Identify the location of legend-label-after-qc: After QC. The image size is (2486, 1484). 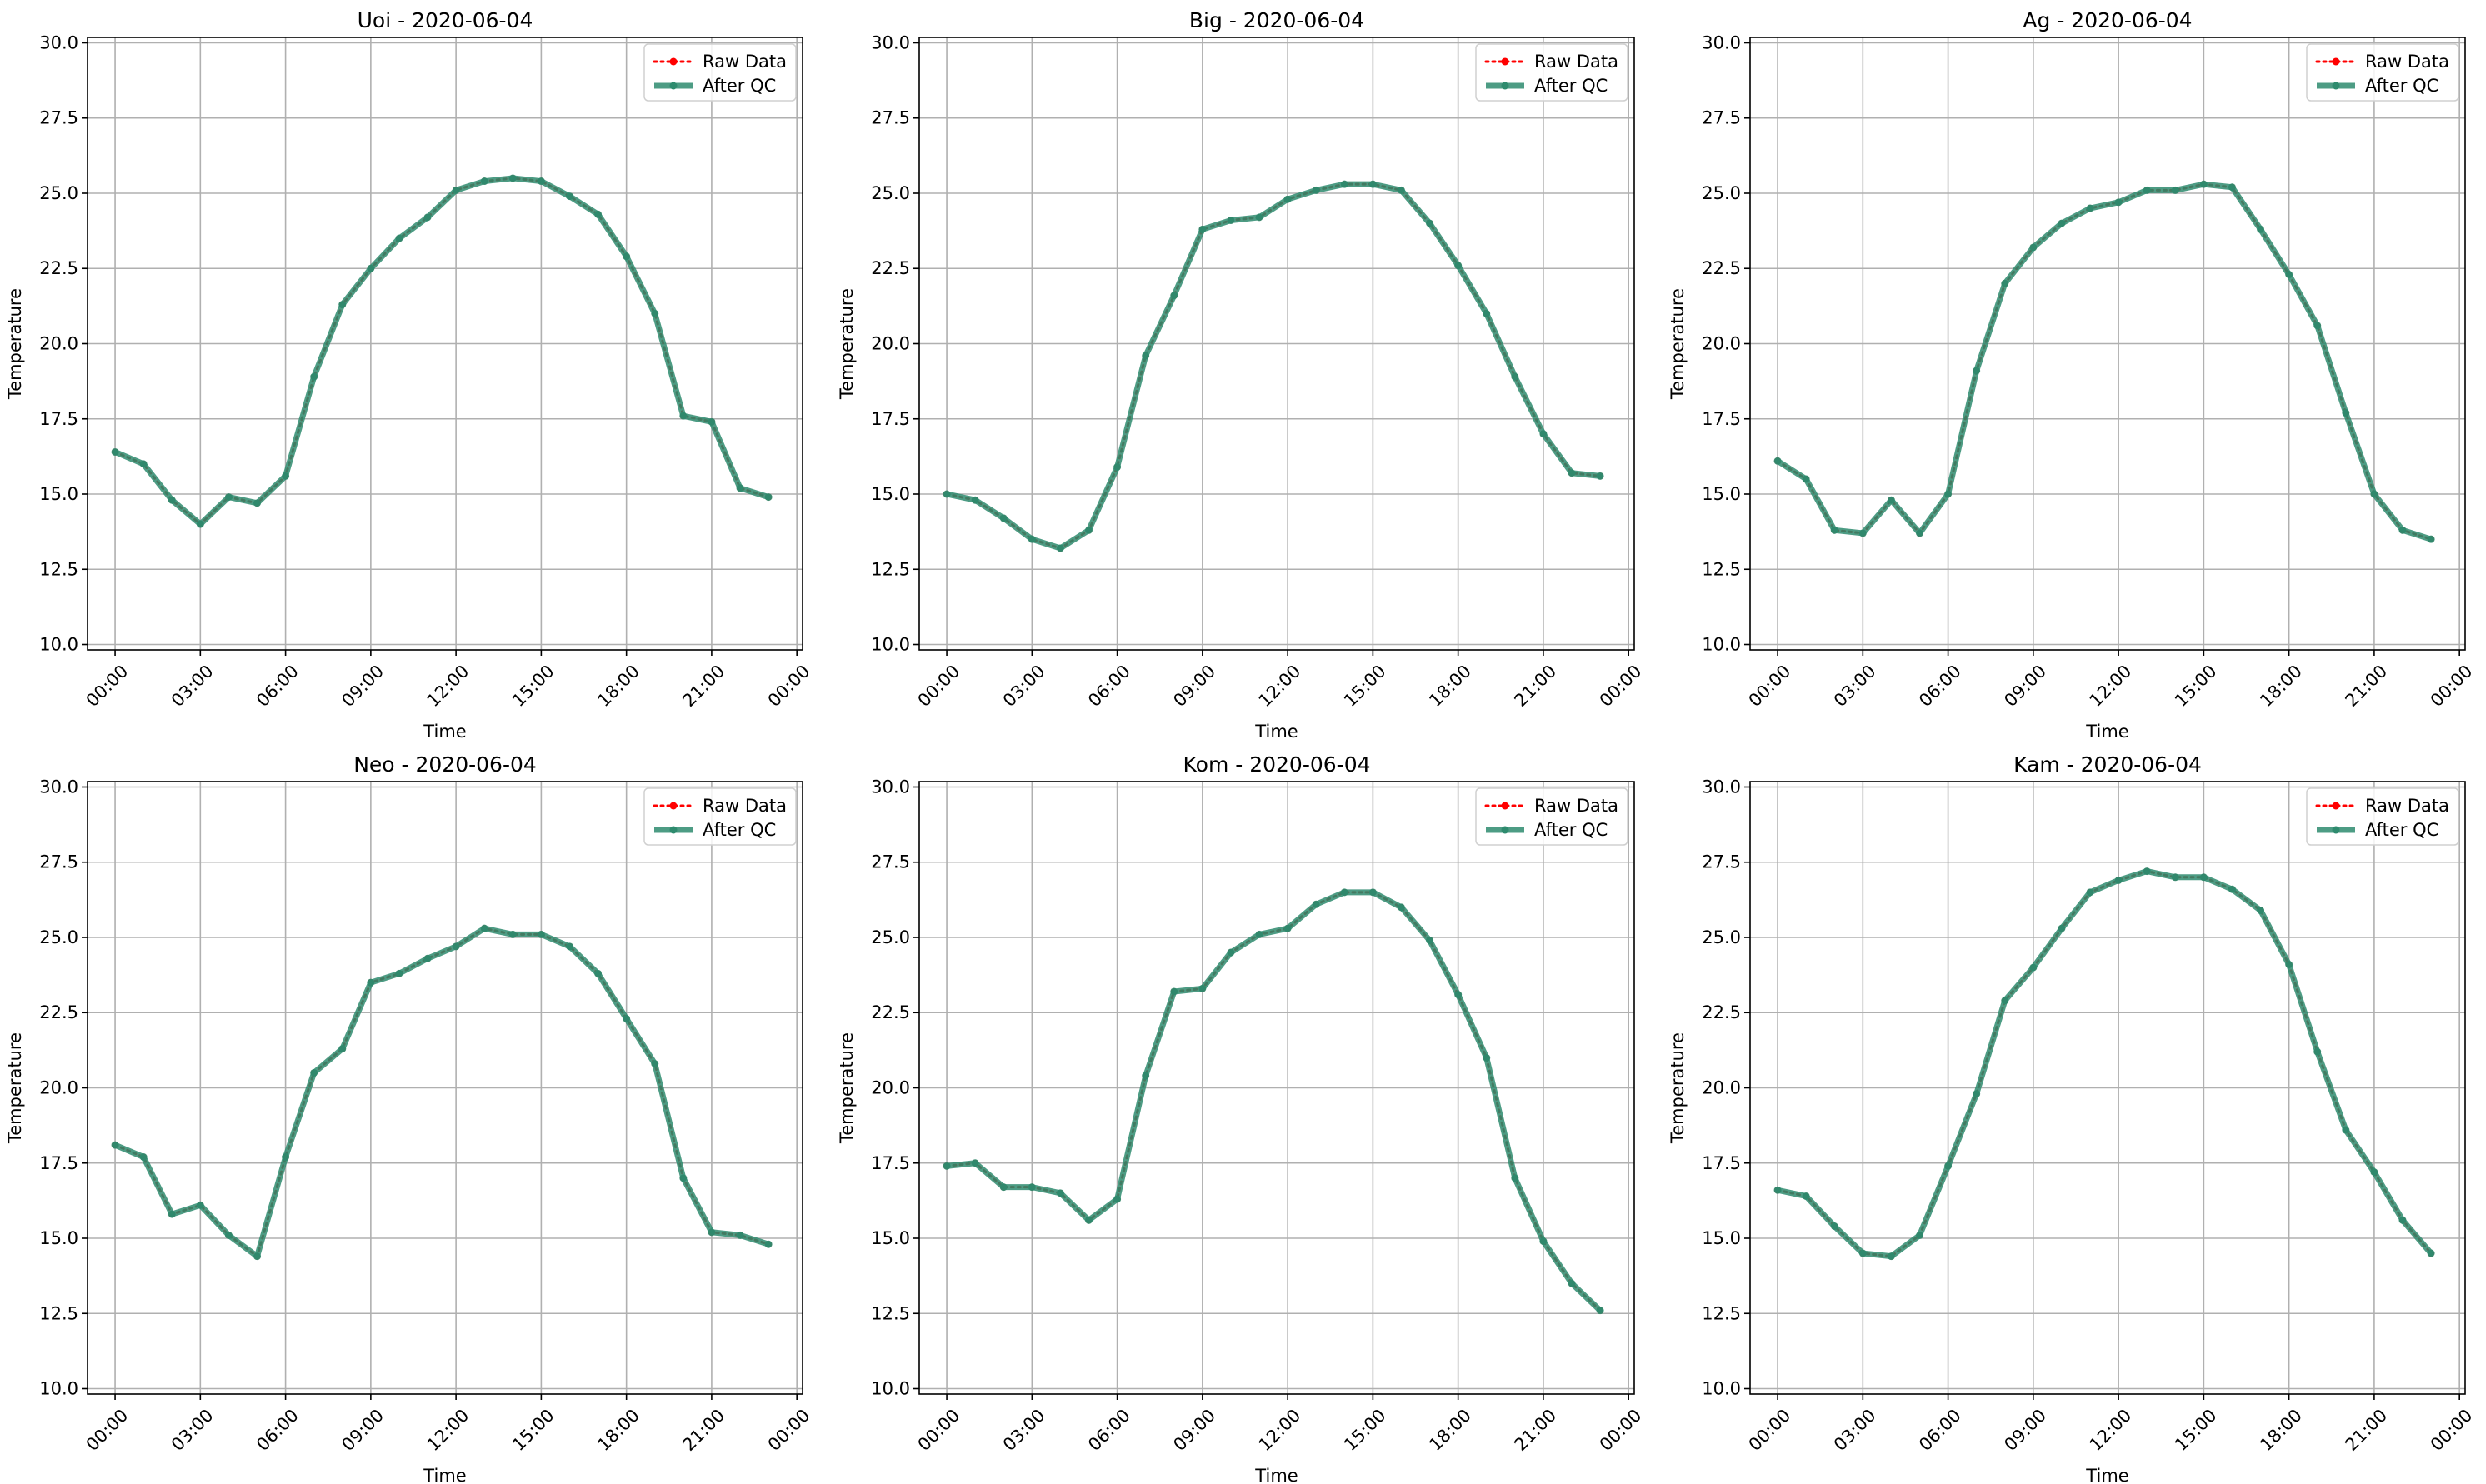
(739, 86).